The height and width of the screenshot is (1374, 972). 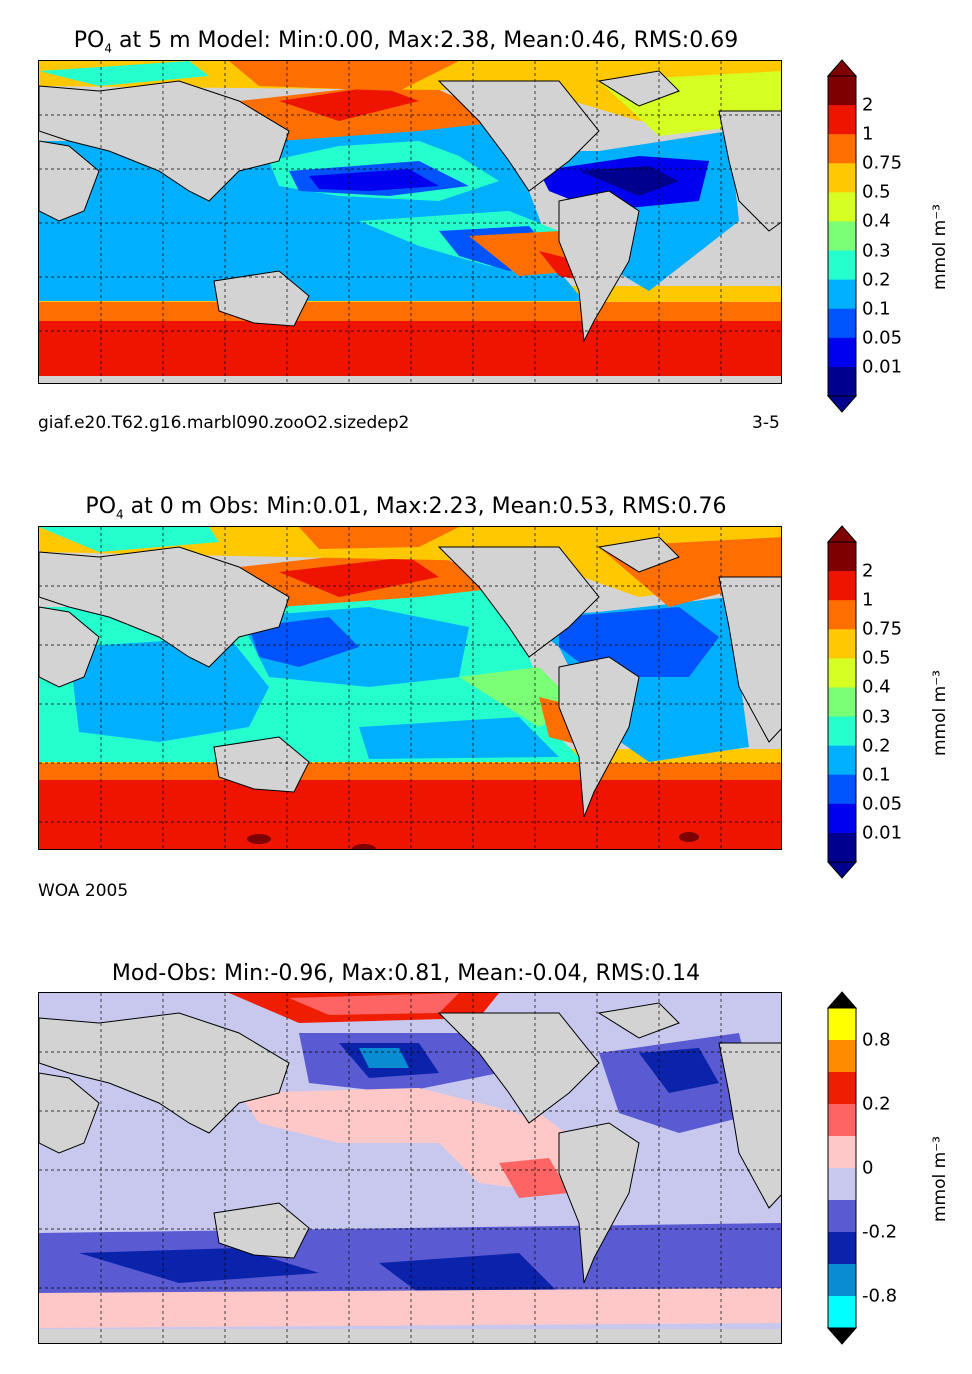 I want to click on colorbar-tick-label: -0.8, so click(x=880, y=1296).